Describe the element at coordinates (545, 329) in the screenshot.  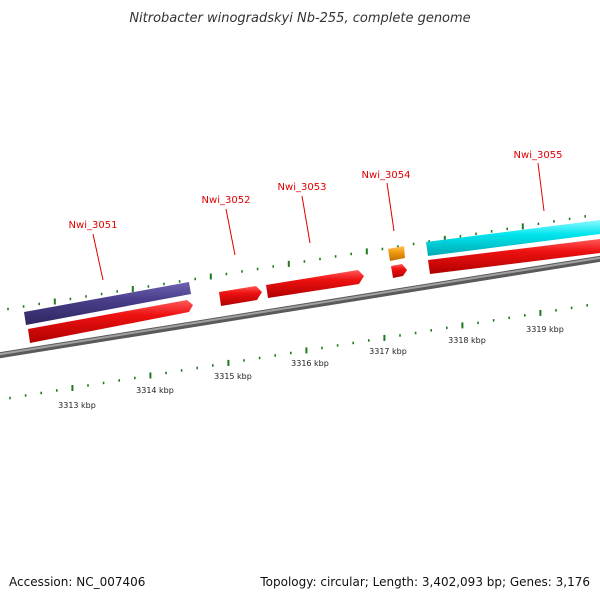
I see `kbp-label-3319: 3319 kbp` at that location.